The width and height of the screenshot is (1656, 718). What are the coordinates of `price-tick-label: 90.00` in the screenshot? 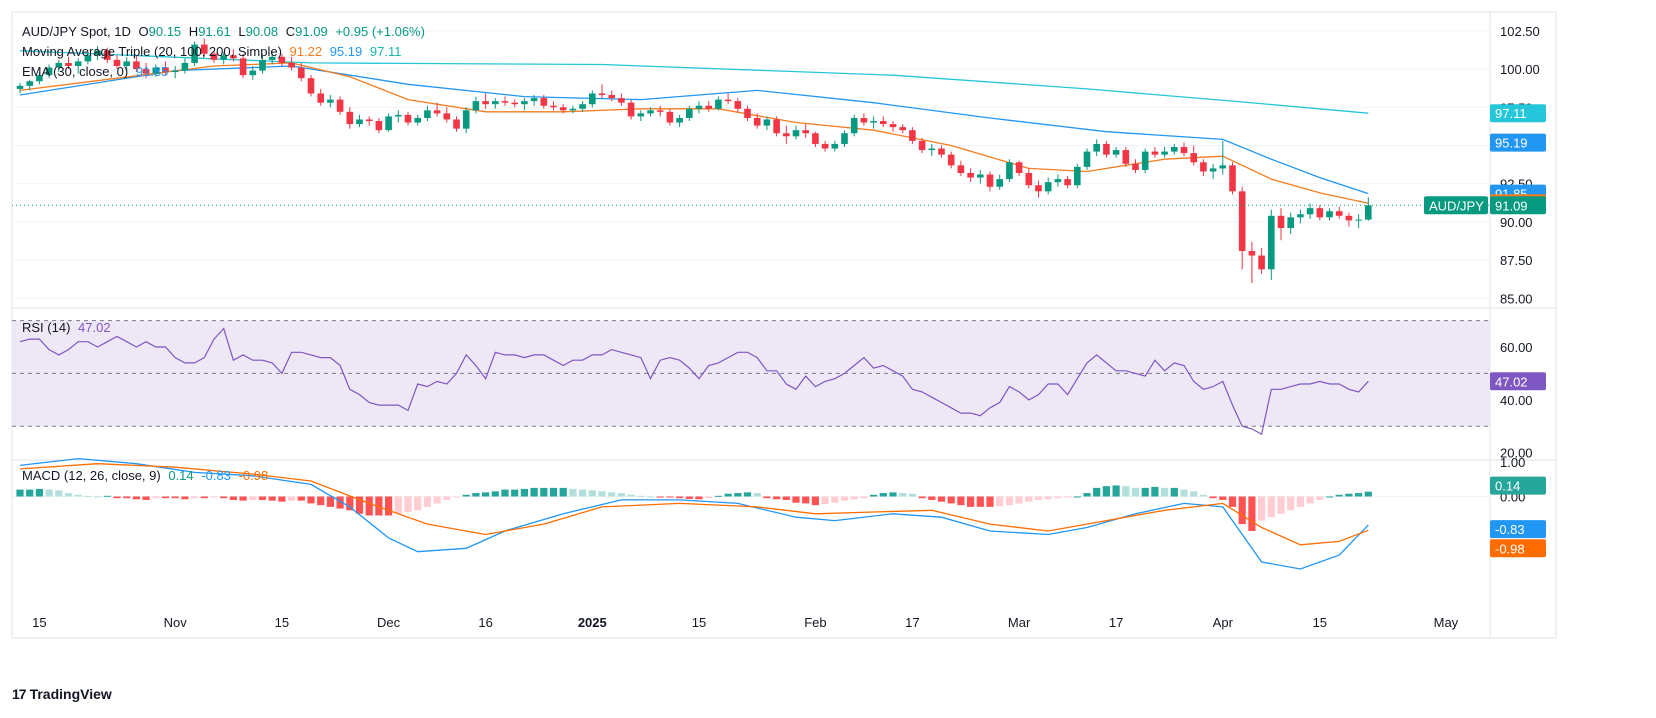 It's located at (1516, 222).